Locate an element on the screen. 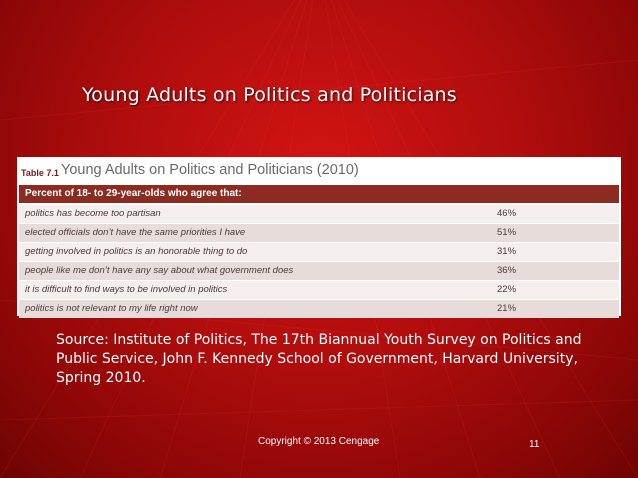 This screenshot has height=478, width=638. copyright-footer: Copyright © 2013 Cengage is located at coordinates (319, 441).